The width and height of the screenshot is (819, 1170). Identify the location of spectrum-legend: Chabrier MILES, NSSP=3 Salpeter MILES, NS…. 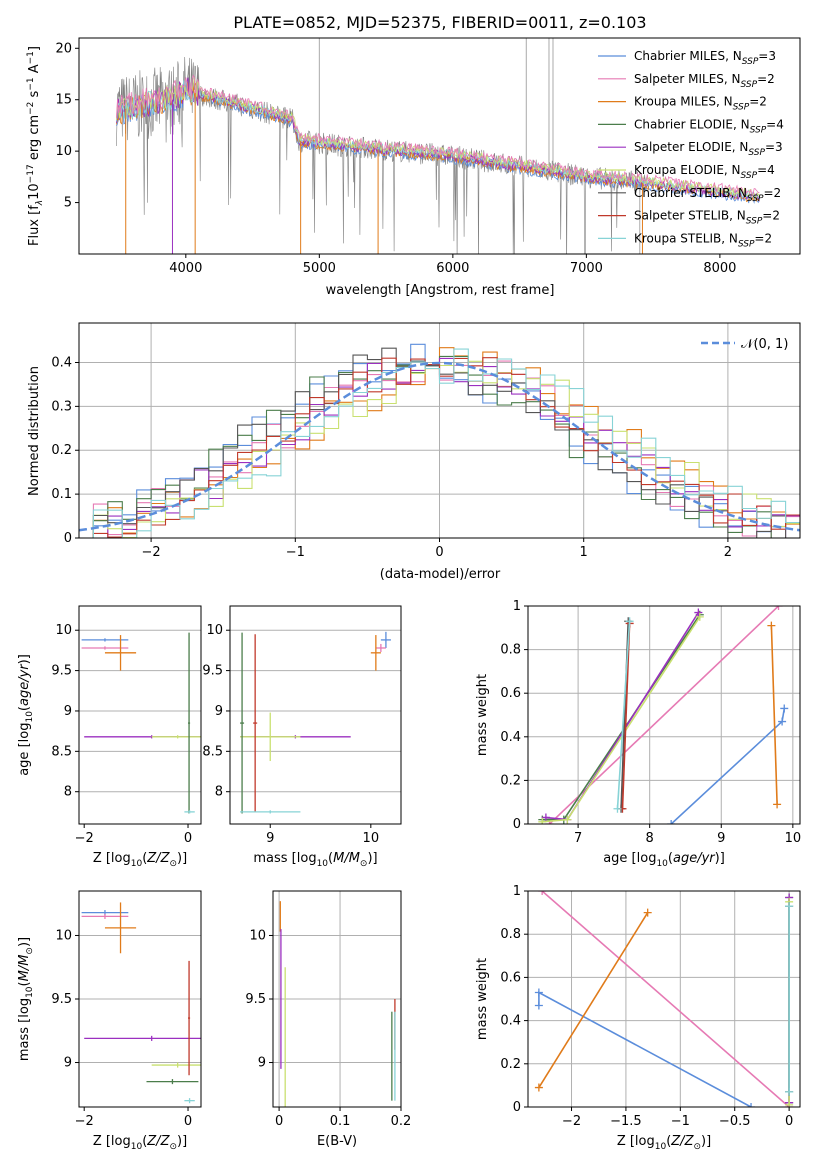
(691, 149).